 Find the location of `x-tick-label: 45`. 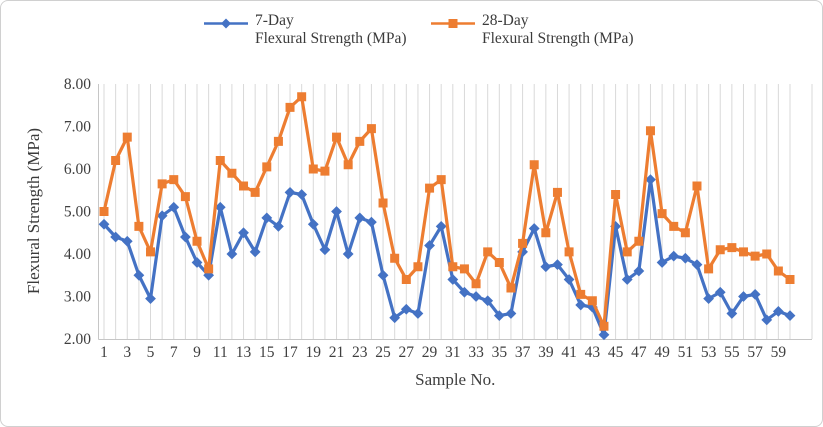

x-tick-label: 45 is located at coordinates (616, 352).